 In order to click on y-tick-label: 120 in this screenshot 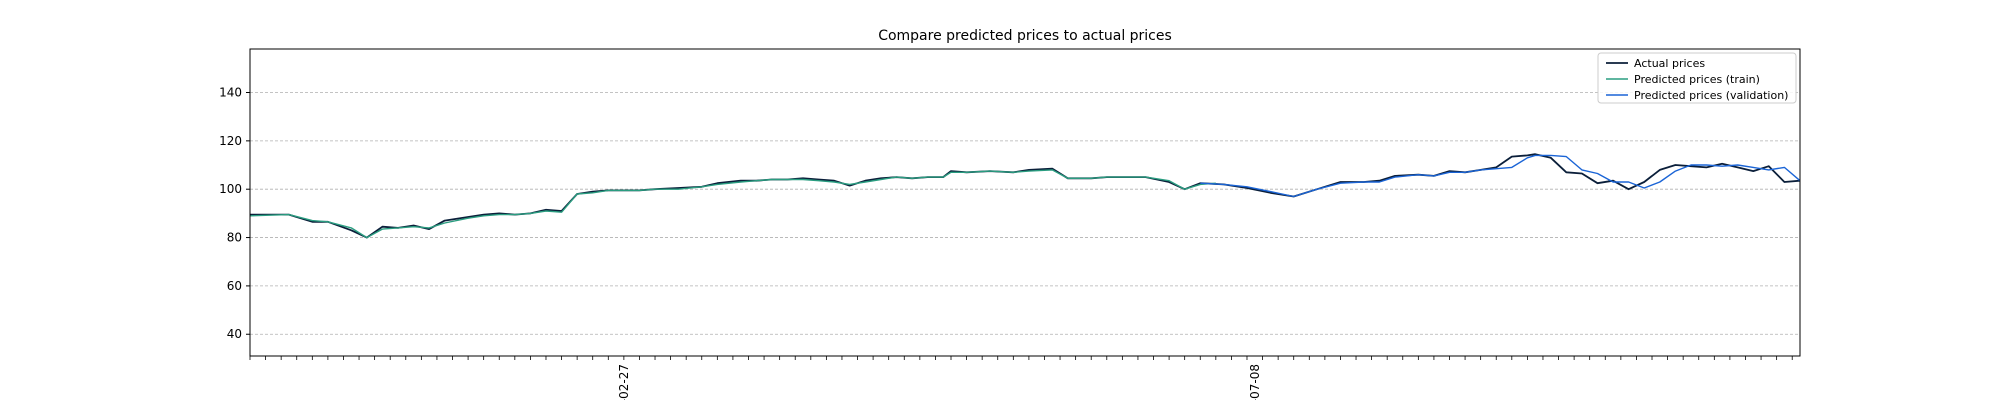, I will do `click(230, 141)`.